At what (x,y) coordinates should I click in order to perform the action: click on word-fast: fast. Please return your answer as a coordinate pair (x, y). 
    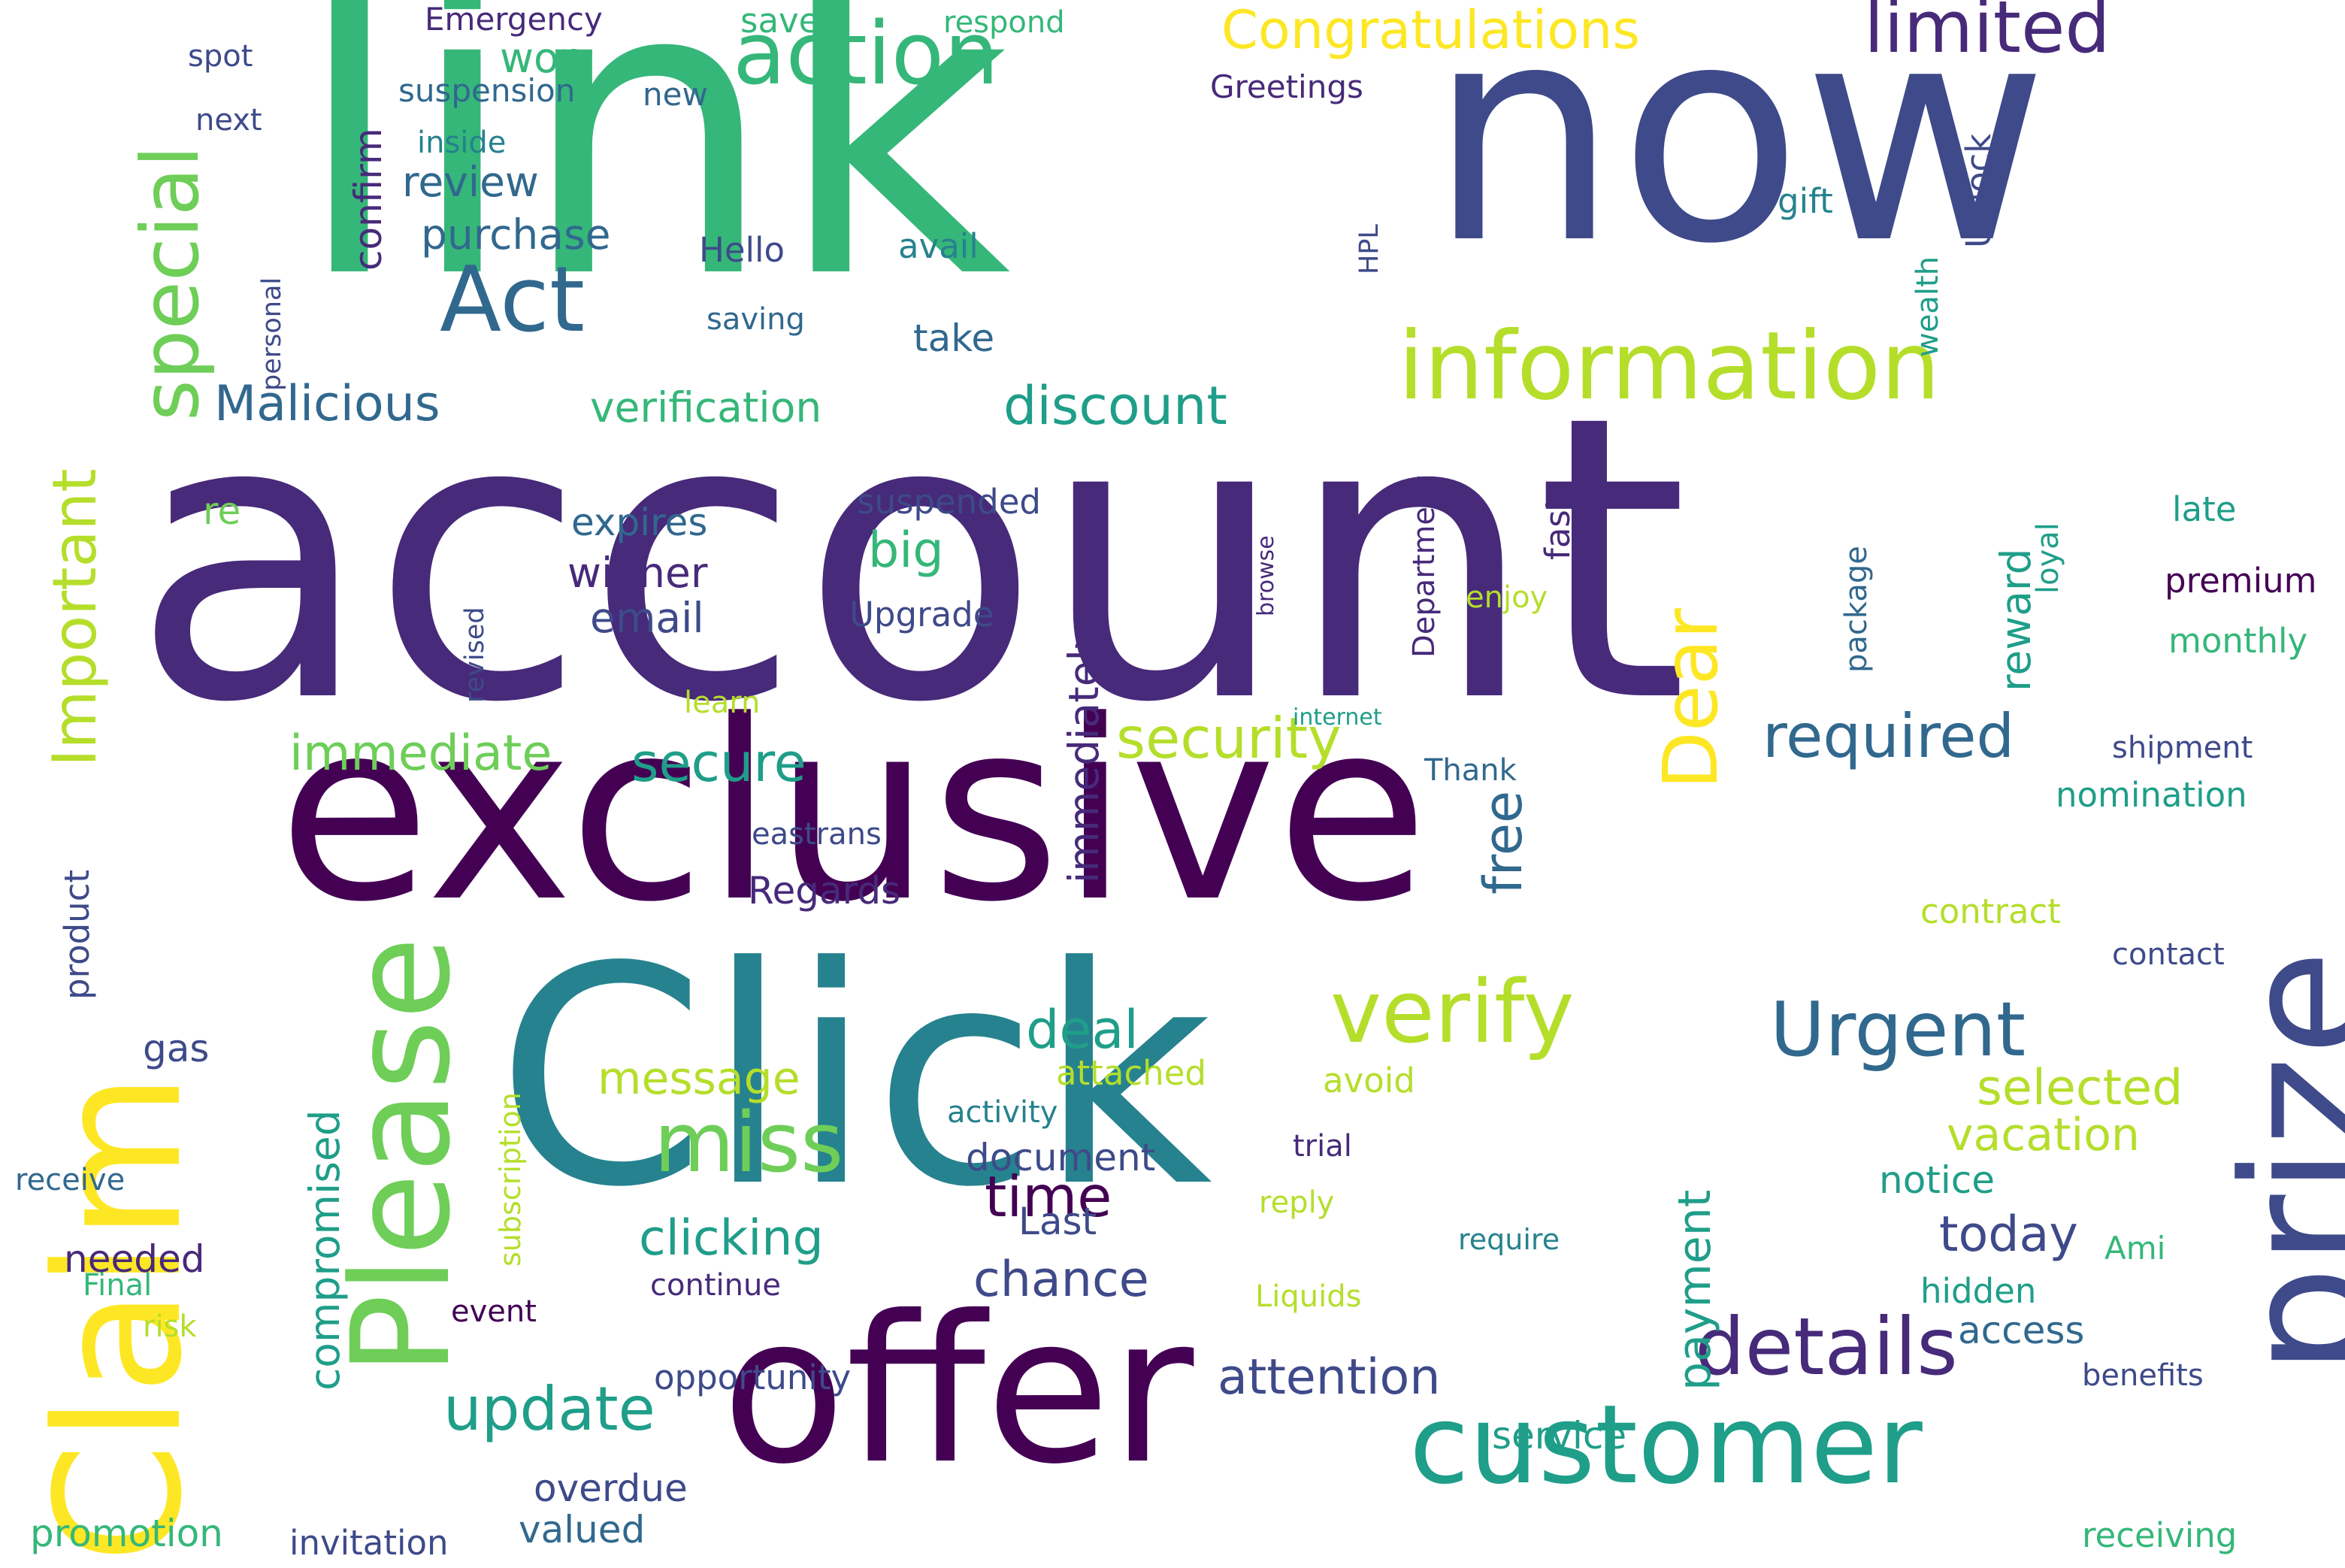
    Looking at the image, I should click on (1558, 528).